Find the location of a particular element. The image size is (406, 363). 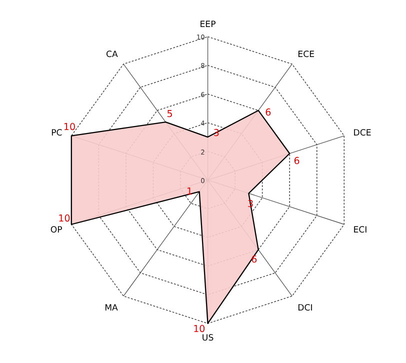

spoke-label: PC is located at coordinates (56, 133).